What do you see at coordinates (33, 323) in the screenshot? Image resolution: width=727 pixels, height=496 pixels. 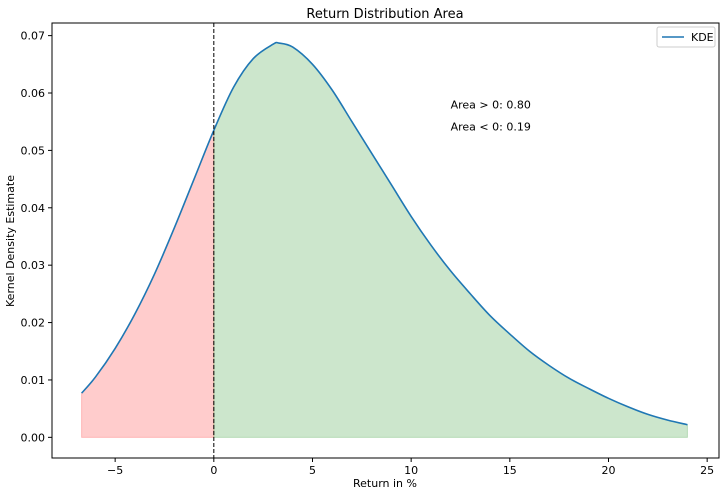 I see `y-tick-label: 0.02` at bounding box center [33, 323].